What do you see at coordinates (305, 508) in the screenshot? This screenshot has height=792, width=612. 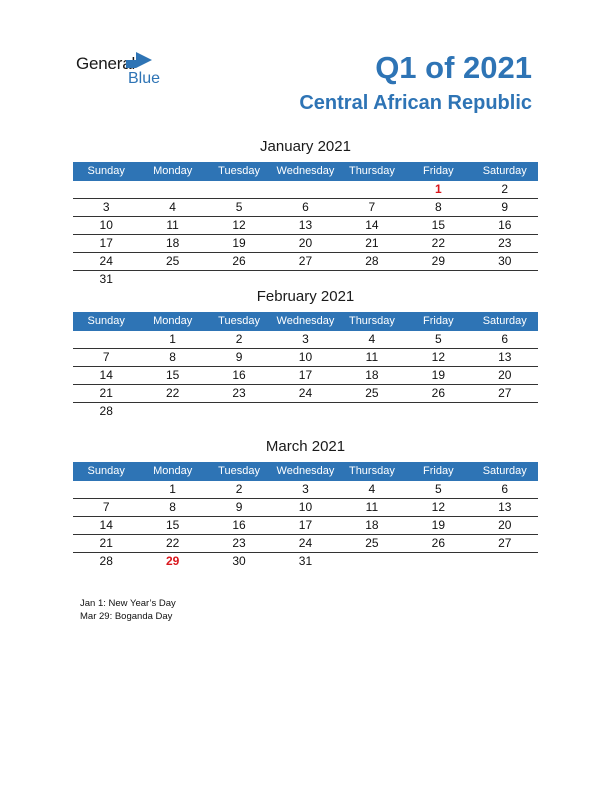 I see `week-row: 7 8 9 10 11 12 13` at bounding box center [305, 508].